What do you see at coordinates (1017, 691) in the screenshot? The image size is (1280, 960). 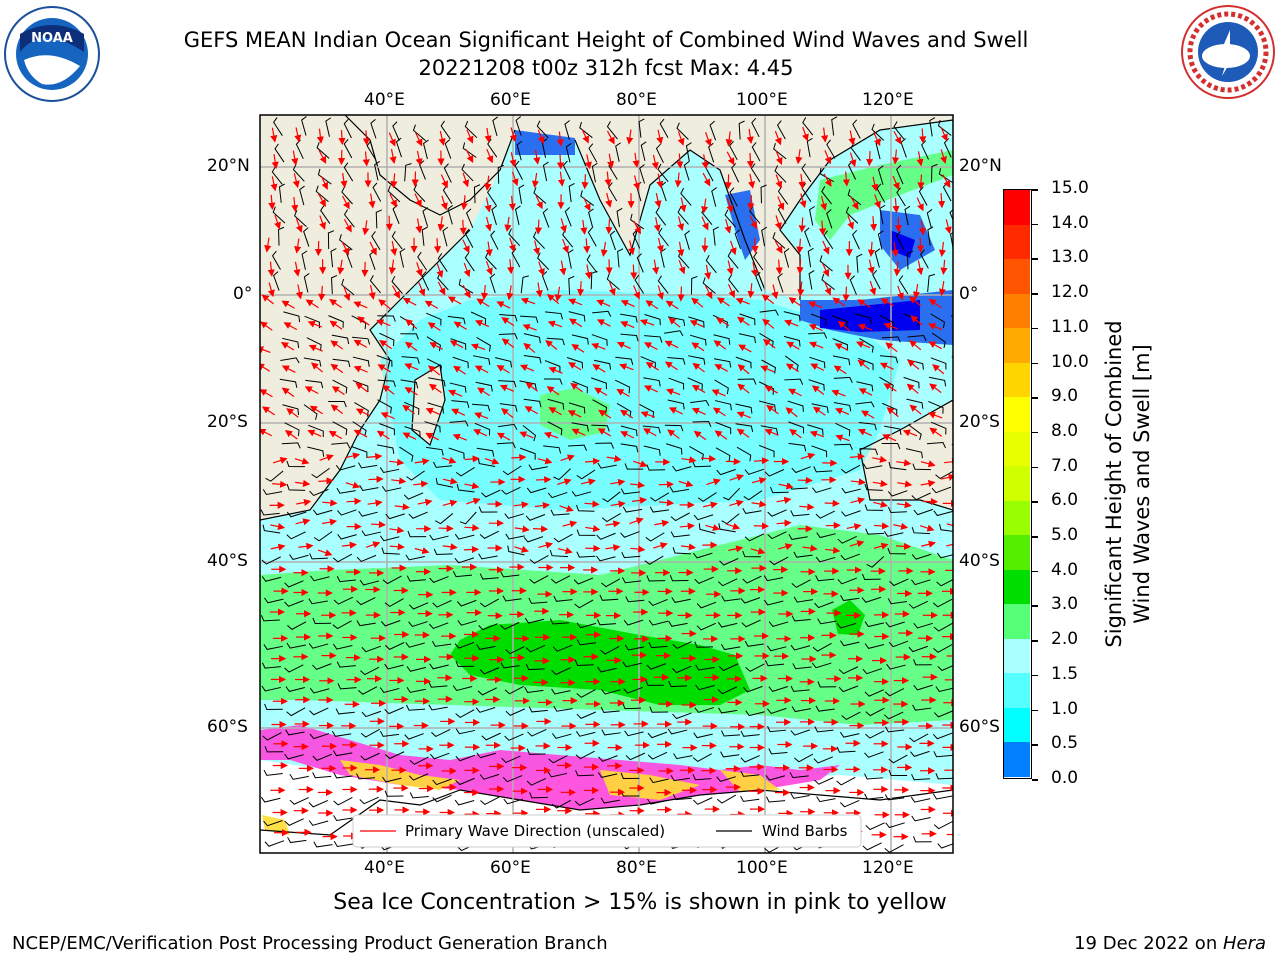 I see `colorbar-segment` at bounding box center [1017, 691].